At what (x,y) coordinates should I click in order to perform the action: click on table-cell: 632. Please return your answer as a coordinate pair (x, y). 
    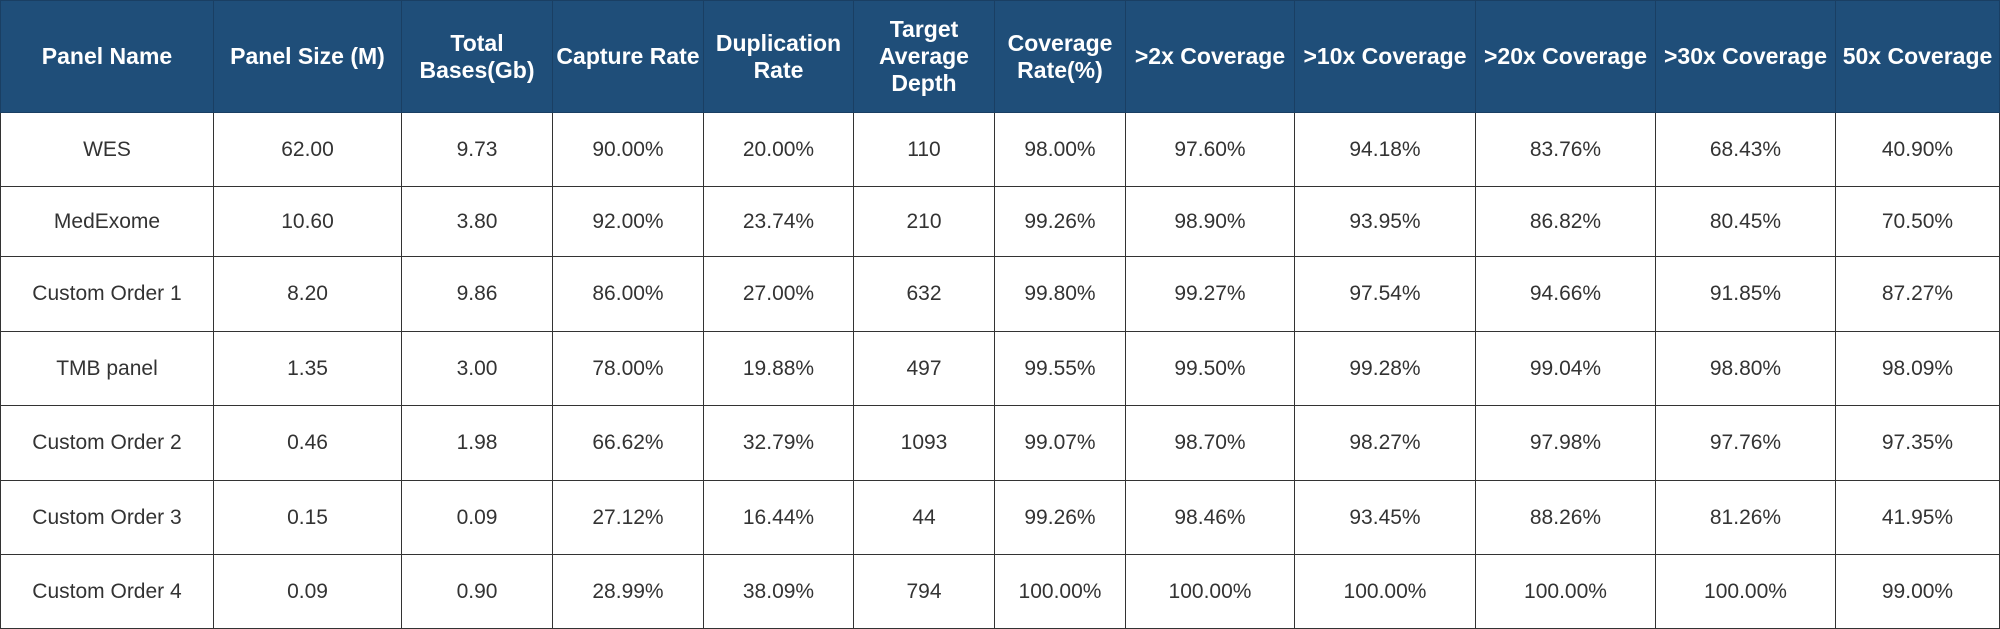
    Looking at the image, I should click on (924, 294).